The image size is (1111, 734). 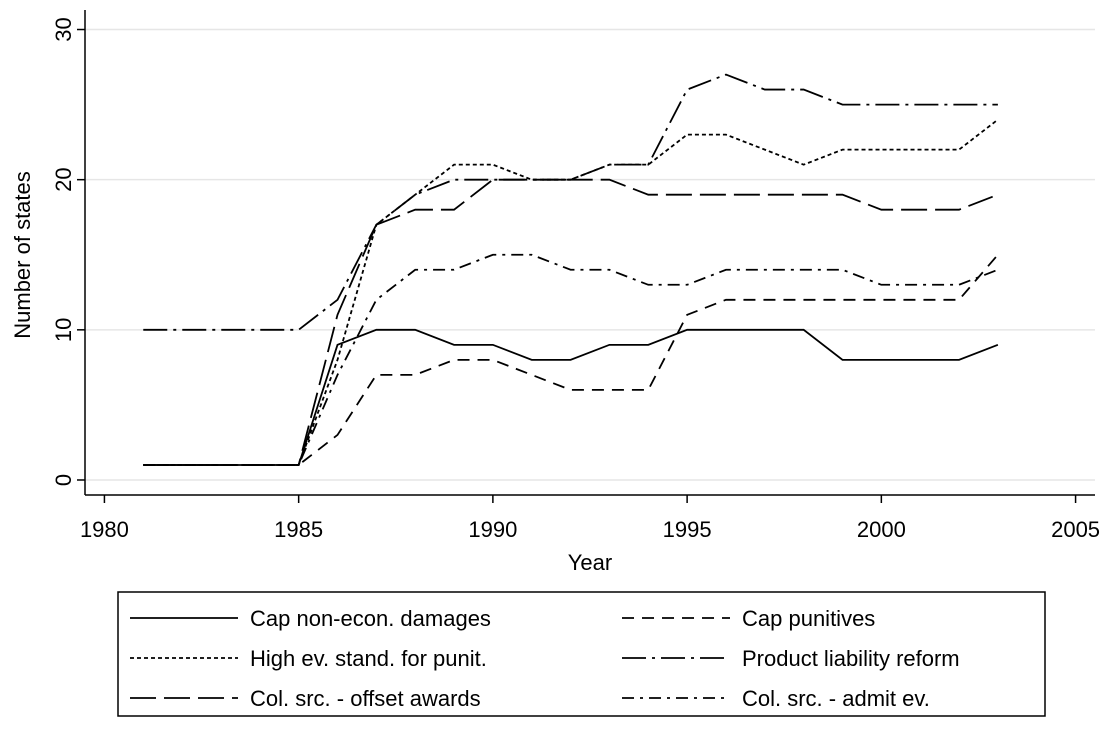 What do you see at coordinates (1075, 529) in the screenshot?
I see `x-tick-label: 2005` at bounding box center [1075, 529].